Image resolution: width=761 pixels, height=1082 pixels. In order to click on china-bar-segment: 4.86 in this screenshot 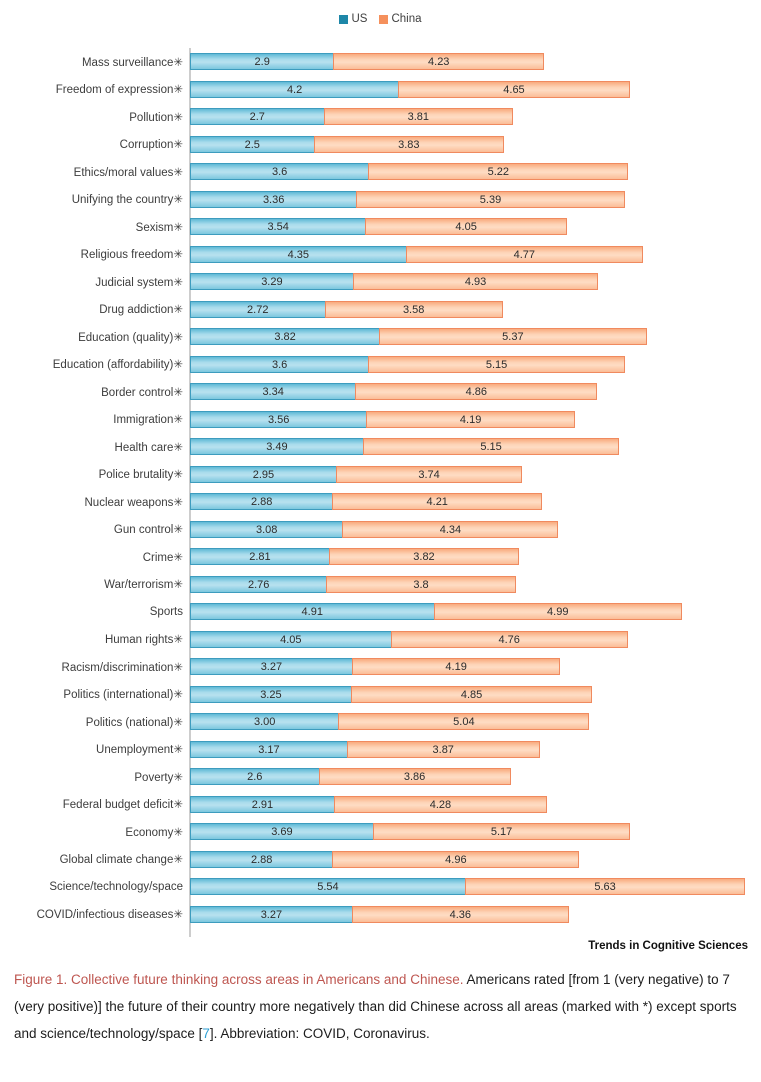, I will do `click(476, 392)`.